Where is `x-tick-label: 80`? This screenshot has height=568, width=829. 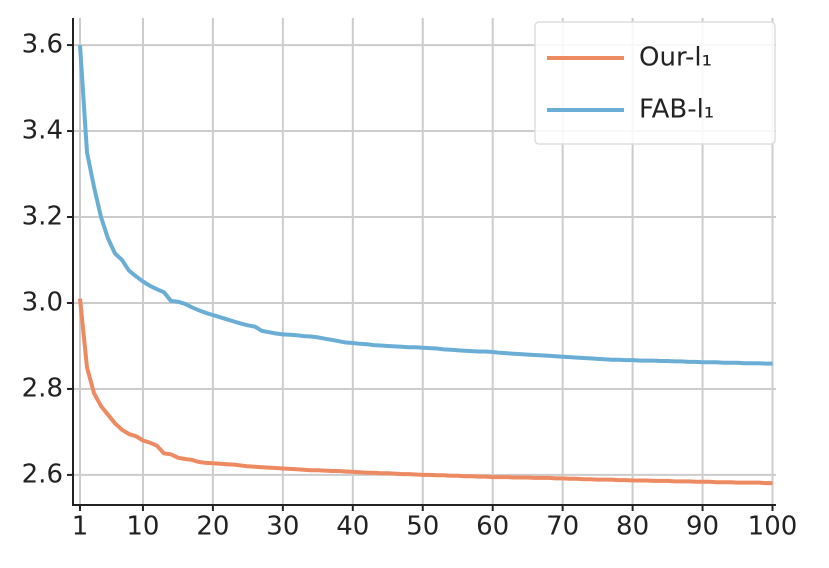 x-tick-label: 80 is located at coordinates (632, 527).